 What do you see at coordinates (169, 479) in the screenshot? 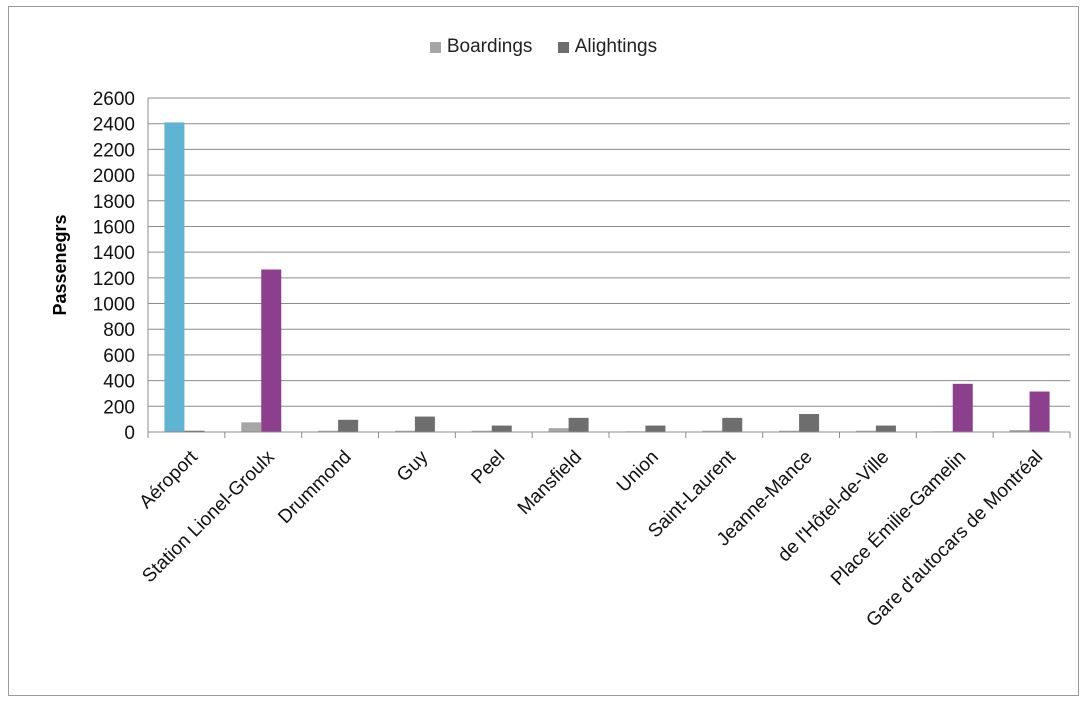
I see `x-tick-label: Aéroport` at bounding box center [169, 479].